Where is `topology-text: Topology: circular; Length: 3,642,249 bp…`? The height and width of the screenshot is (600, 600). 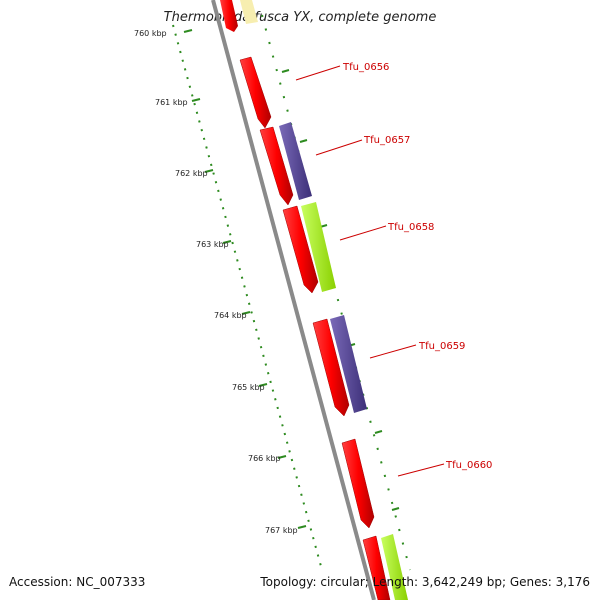
topology-text: Topology: circular; Length: 3,642,249 bp… is located at coordinates (425, 582).